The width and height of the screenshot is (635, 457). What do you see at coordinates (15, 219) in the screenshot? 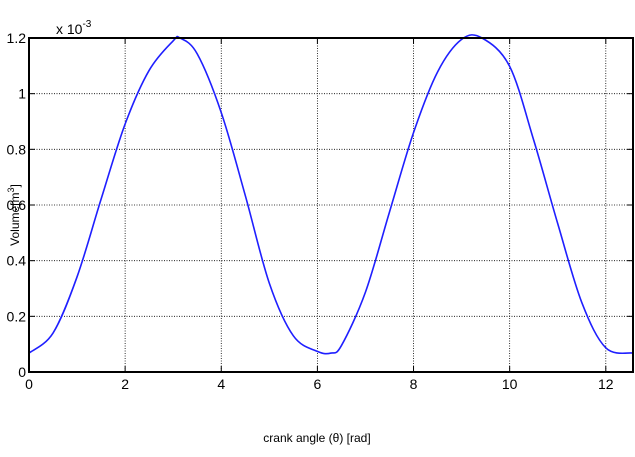
I see `y-axis-label-base: Volume[m` at bounding box center [15, 219].